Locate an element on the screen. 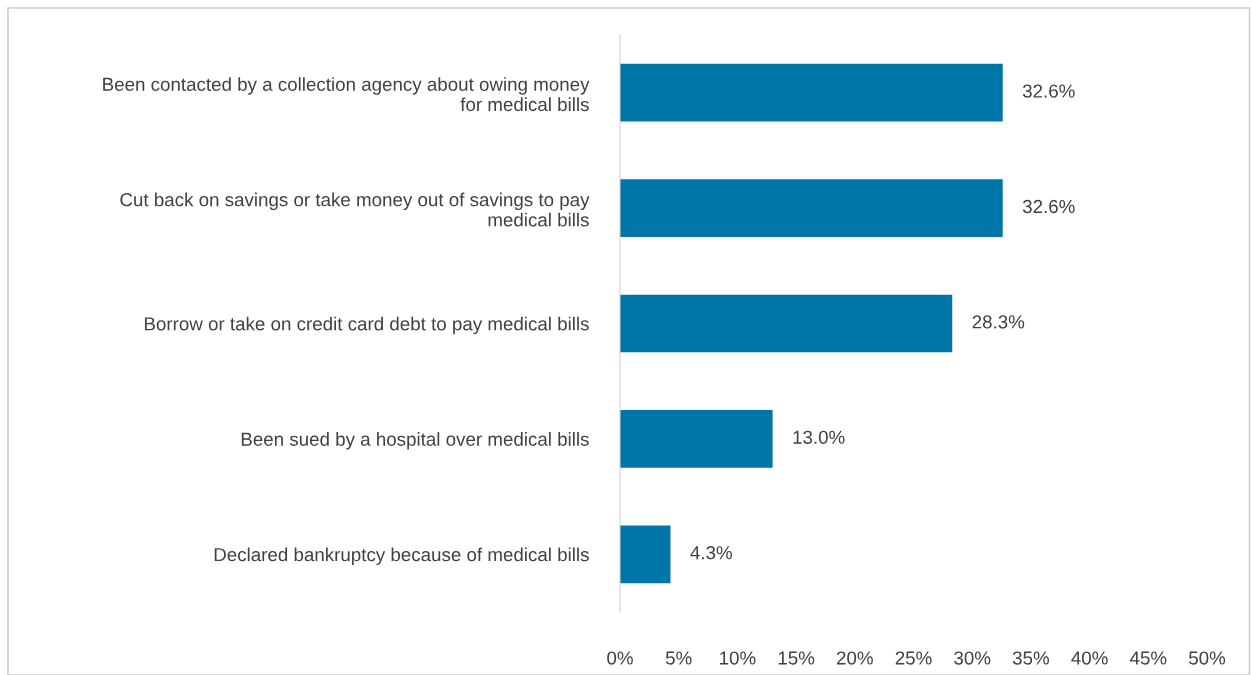  x-tick-label: 10% is located at coordinates (738, 658).